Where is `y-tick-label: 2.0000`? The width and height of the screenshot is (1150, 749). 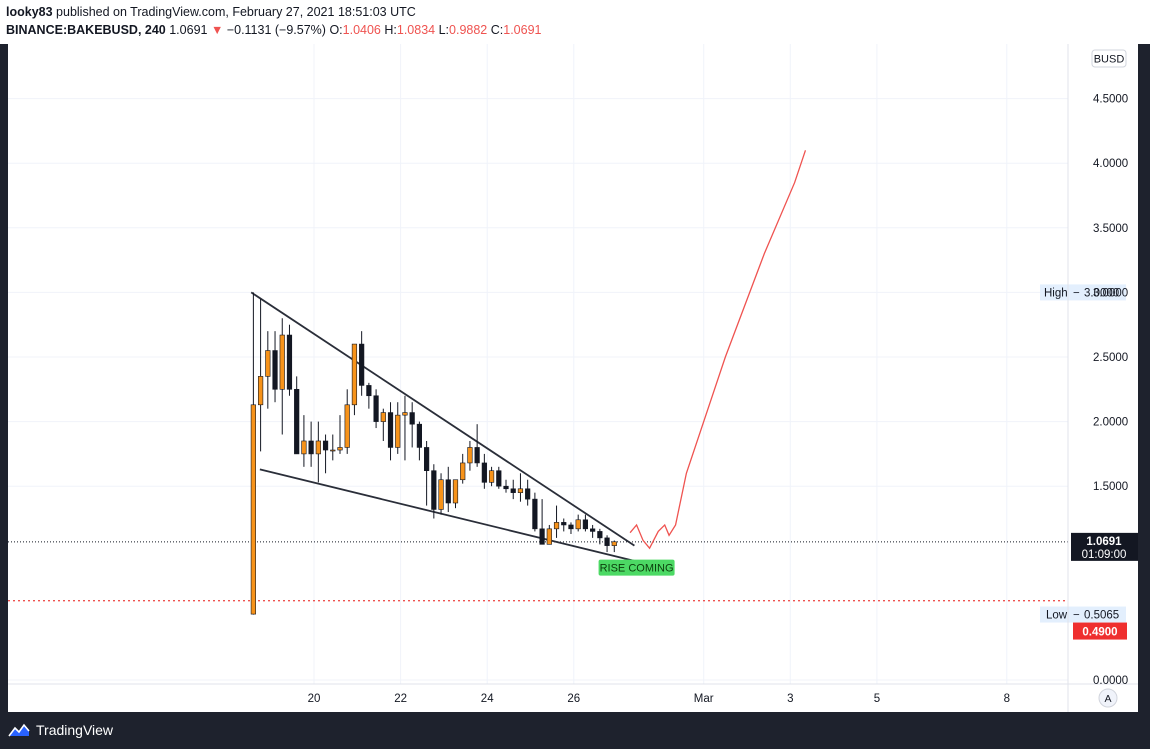
y-tick-label: 2.0000 is located at coordinates (1110, 423).